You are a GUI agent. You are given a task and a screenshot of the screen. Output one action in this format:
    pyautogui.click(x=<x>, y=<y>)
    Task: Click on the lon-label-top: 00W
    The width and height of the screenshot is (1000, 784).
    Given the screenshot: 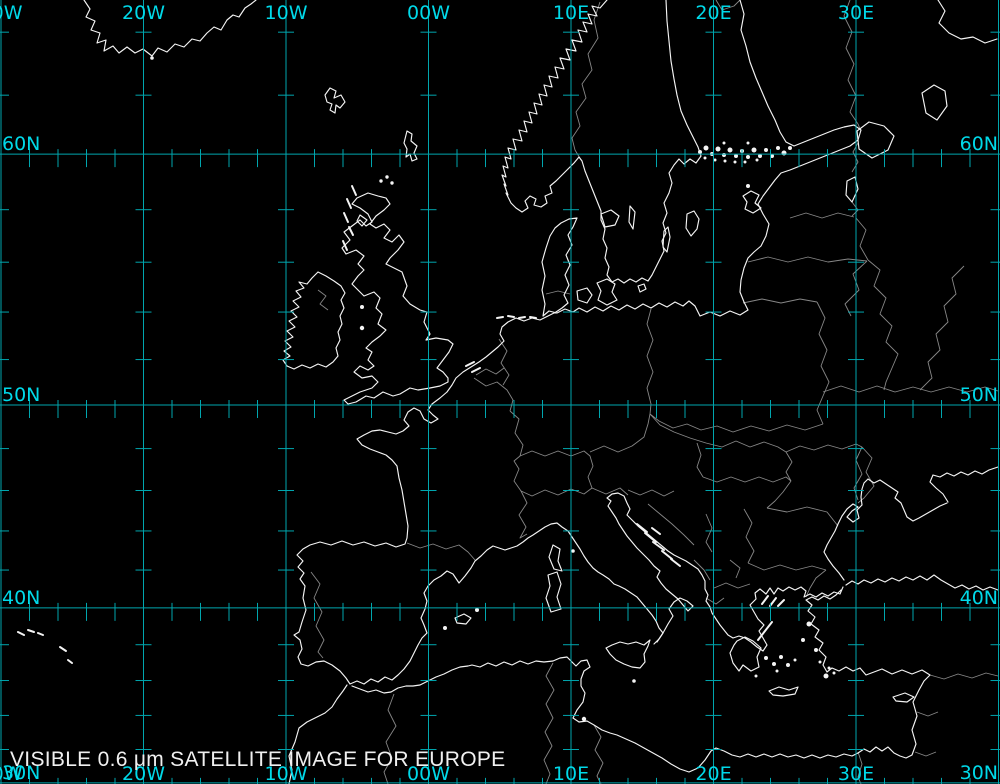 What is the action you would take?
    pyautogui.click(x=428, y=13)
    